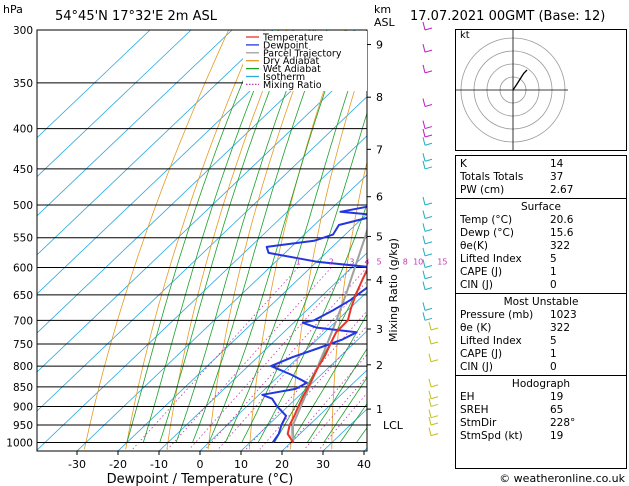 Image resolution: width=629 pixels, height=486 pixels. Describe the element at coordinates (497, 315) in the screenshot. I see `unstable-row-label: Pressure (mb)` at that location.